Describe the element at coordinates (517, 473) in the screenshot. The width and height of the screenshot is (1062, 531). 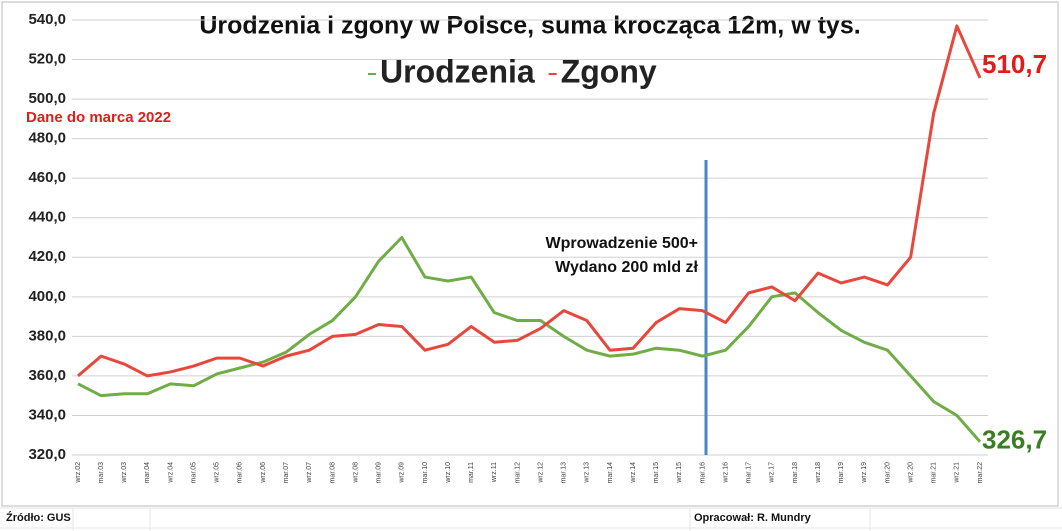
I see `x-tick-label: mar.12` at that location.